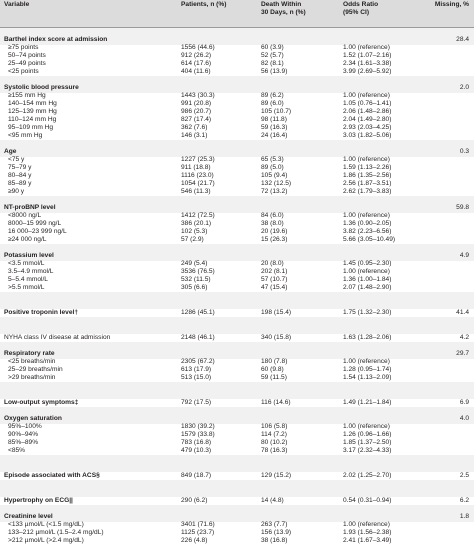 The width and height of the screenshot is (474, 545). I want to click on patients-cell: 1125 (23.7), so click(198, 532).